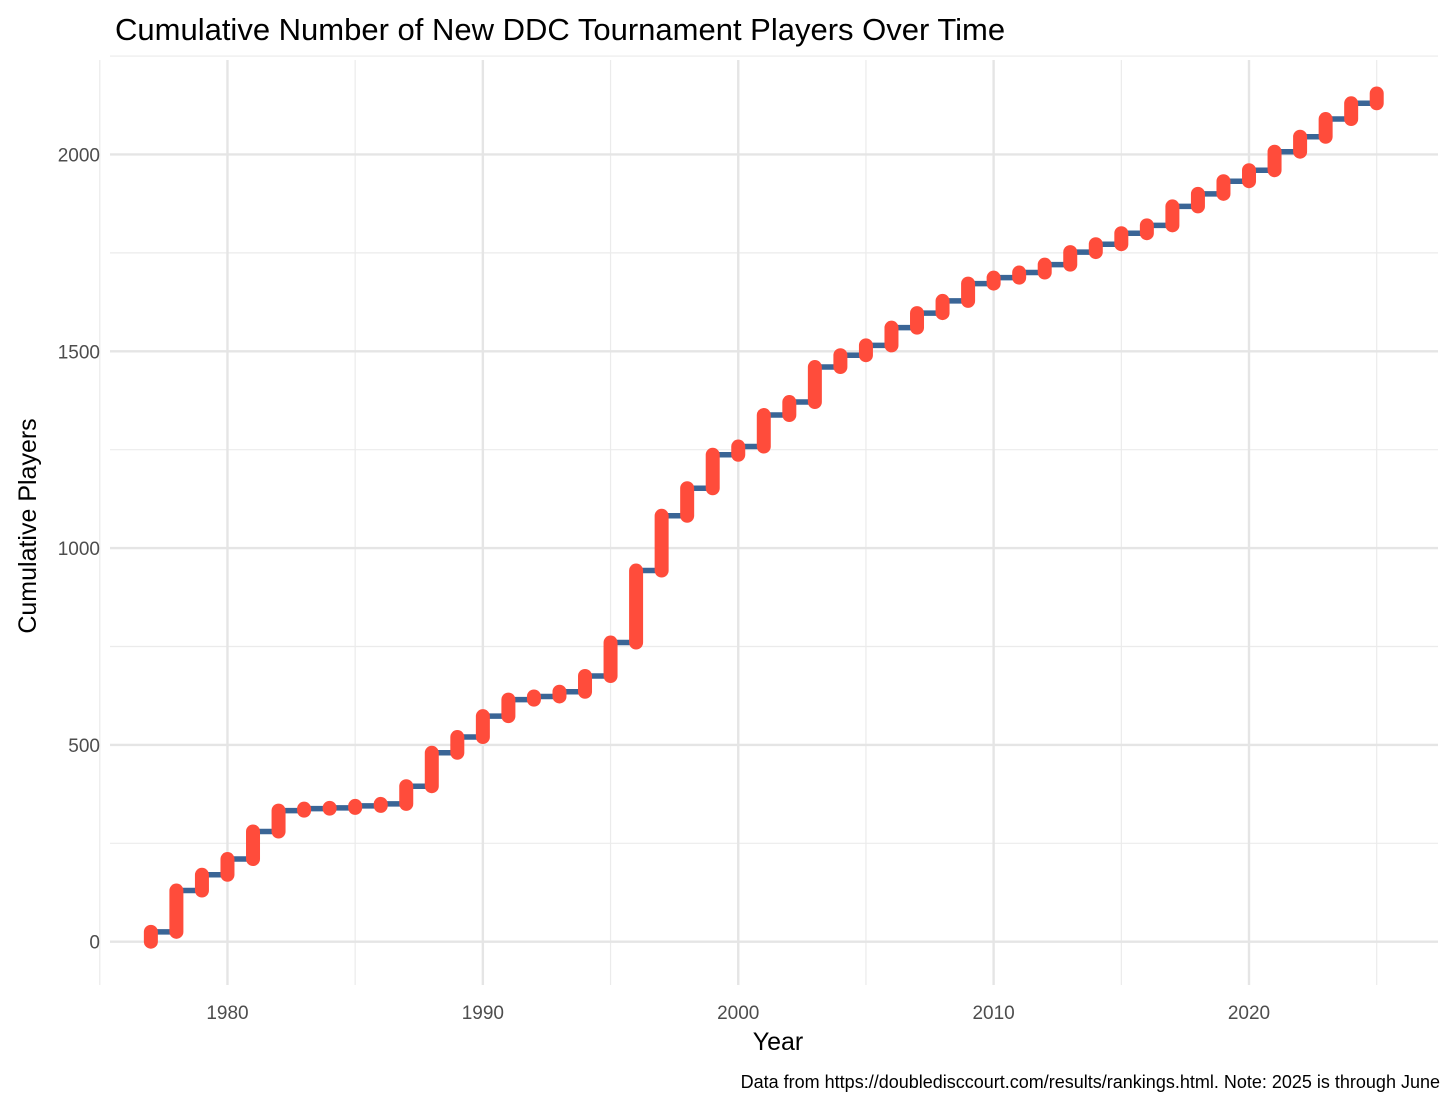 The image size is (1454, 1108). Describe the element at coordinates (483, 1013) in the screenshot. I see `x-tick-label: 1990` at that location.